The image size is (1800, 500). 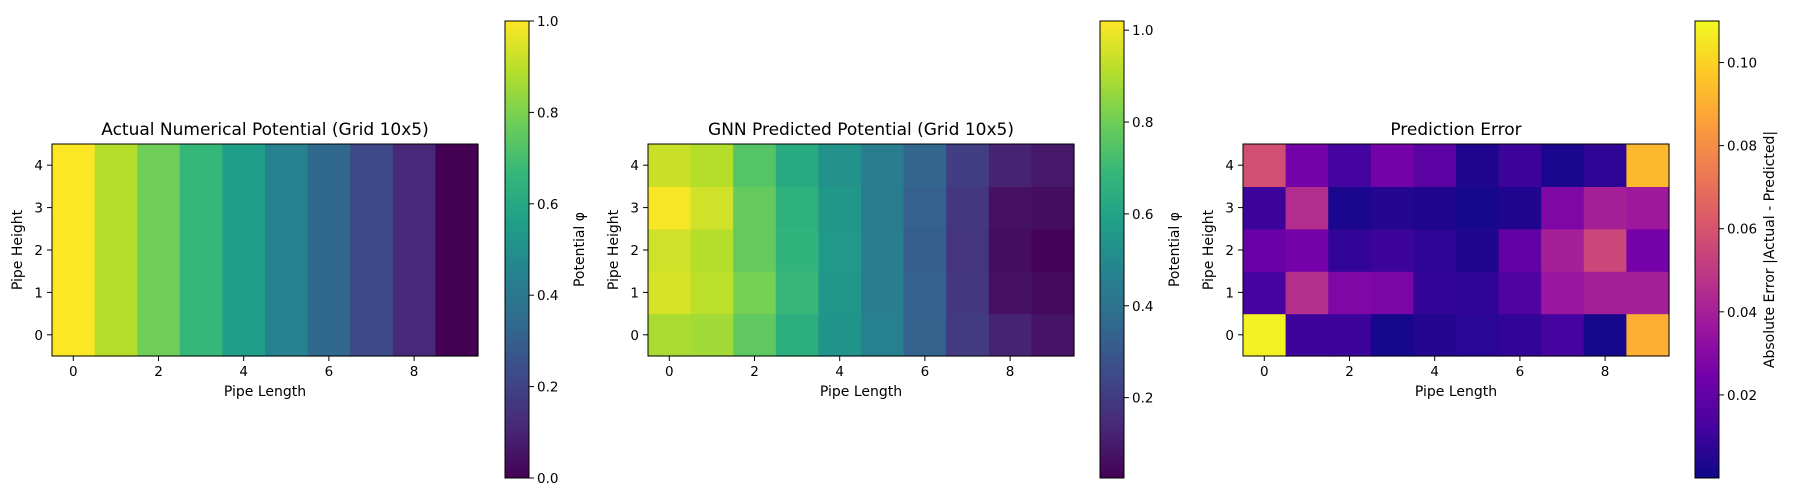 I want to click on colorbar, so click(x=517, y=249).